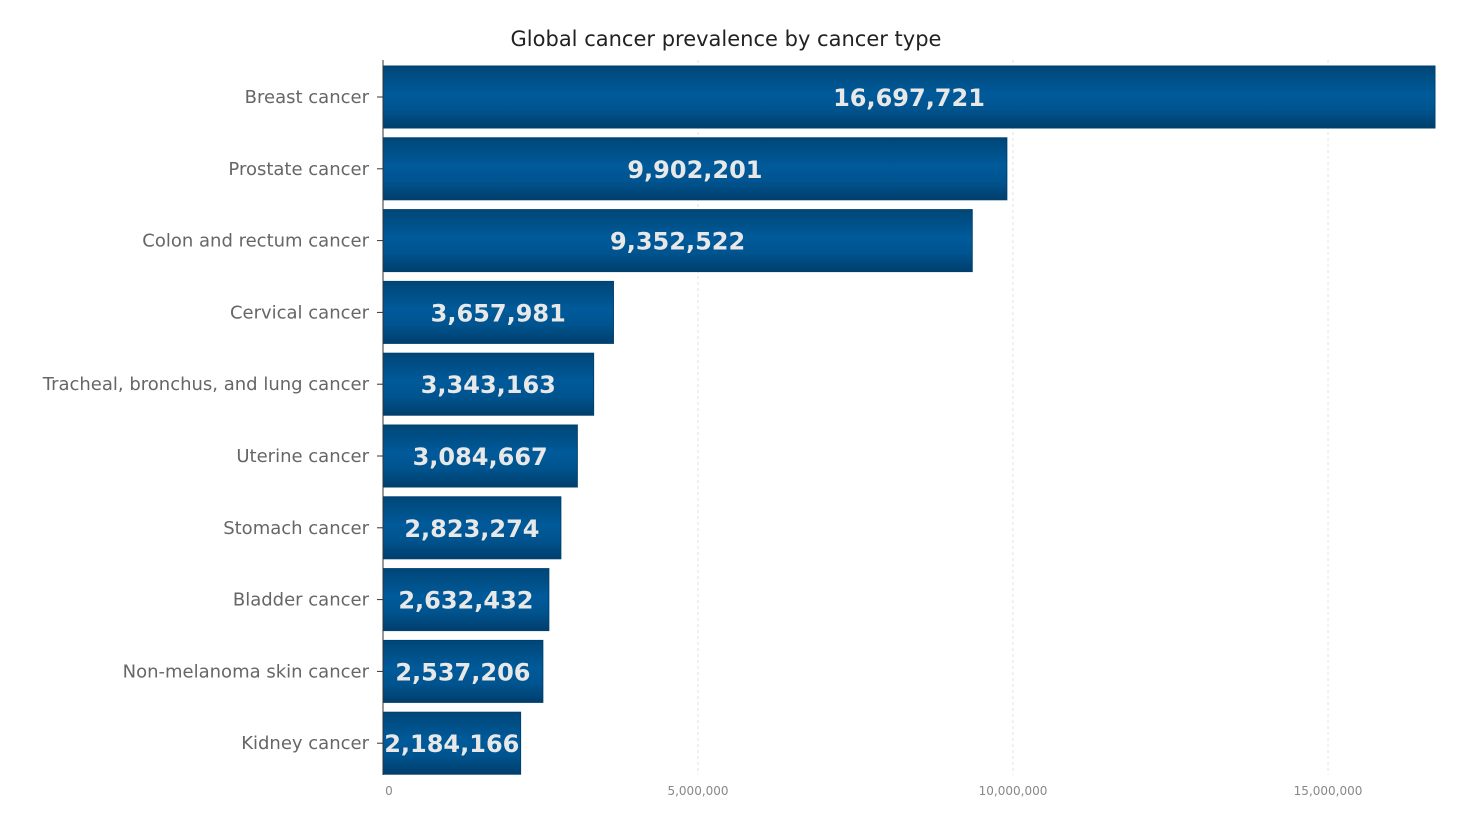 The image size is (1464, 824). I want to click on category-label: Breast cancer, so click(307, 97).